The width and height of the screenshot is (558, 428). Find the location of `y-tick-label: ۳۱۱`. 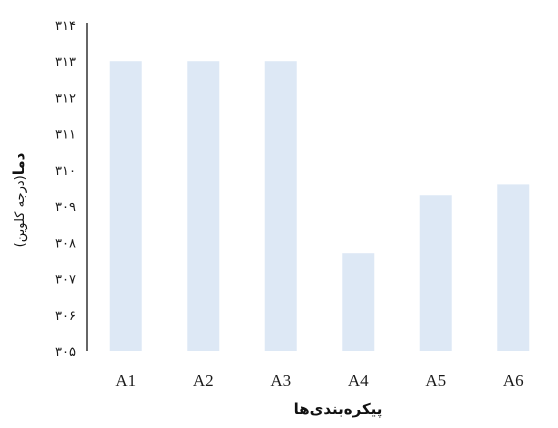

y-tick-label: ۳۱۱ is located at coordinates (65, 135).